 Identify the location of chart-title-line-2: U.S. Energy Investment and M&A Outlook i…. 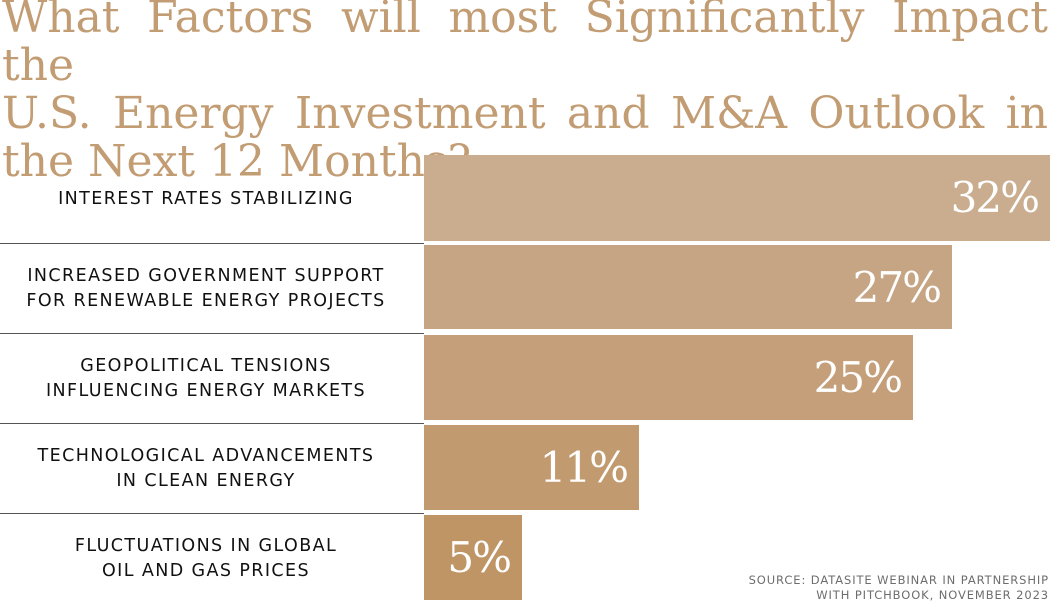
(525, 113).